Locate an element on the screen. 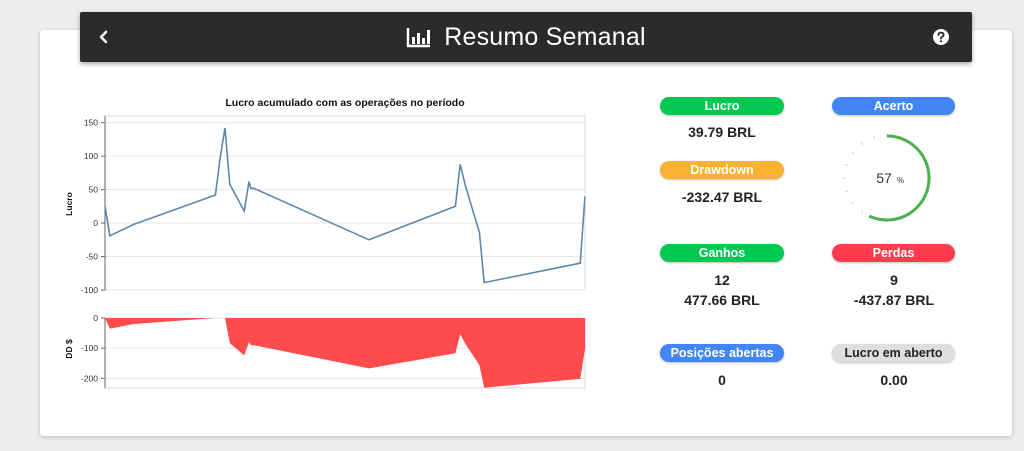 The width and height of the screenshot is (1024, 451). acerto-label: Acerto is located at coordinates (893, 106).